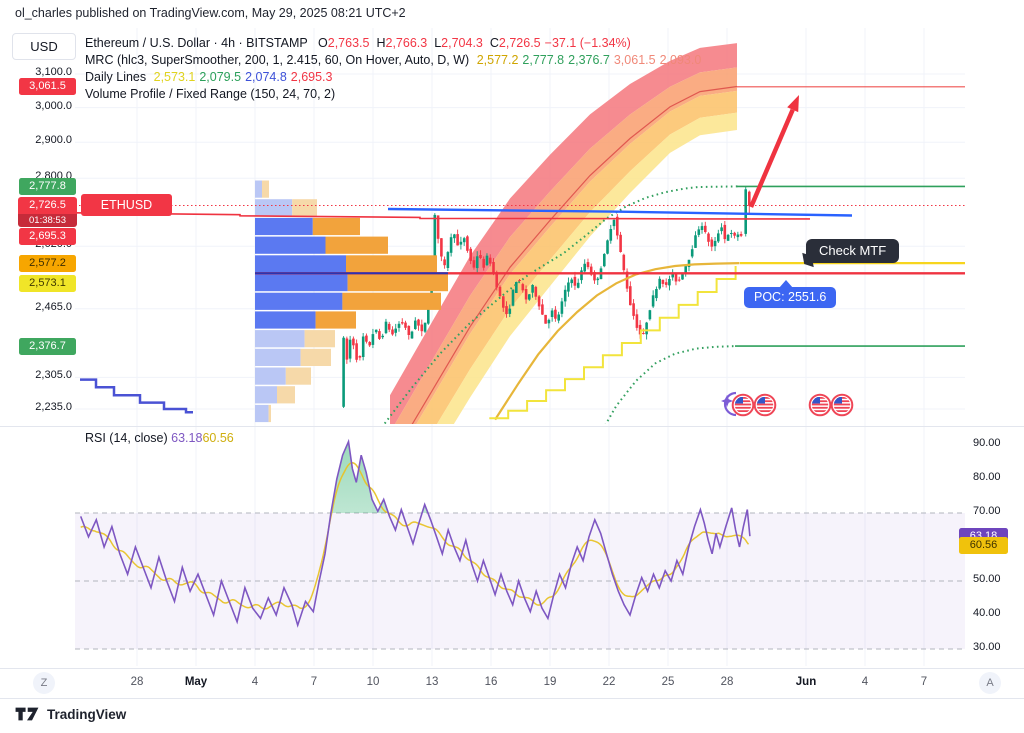 The width and height of the screenshot is (1024, 733). What do you see at coordinates (512, 698) in the screenshot?
I see `footer-separator` at bounding box center [512, 698].